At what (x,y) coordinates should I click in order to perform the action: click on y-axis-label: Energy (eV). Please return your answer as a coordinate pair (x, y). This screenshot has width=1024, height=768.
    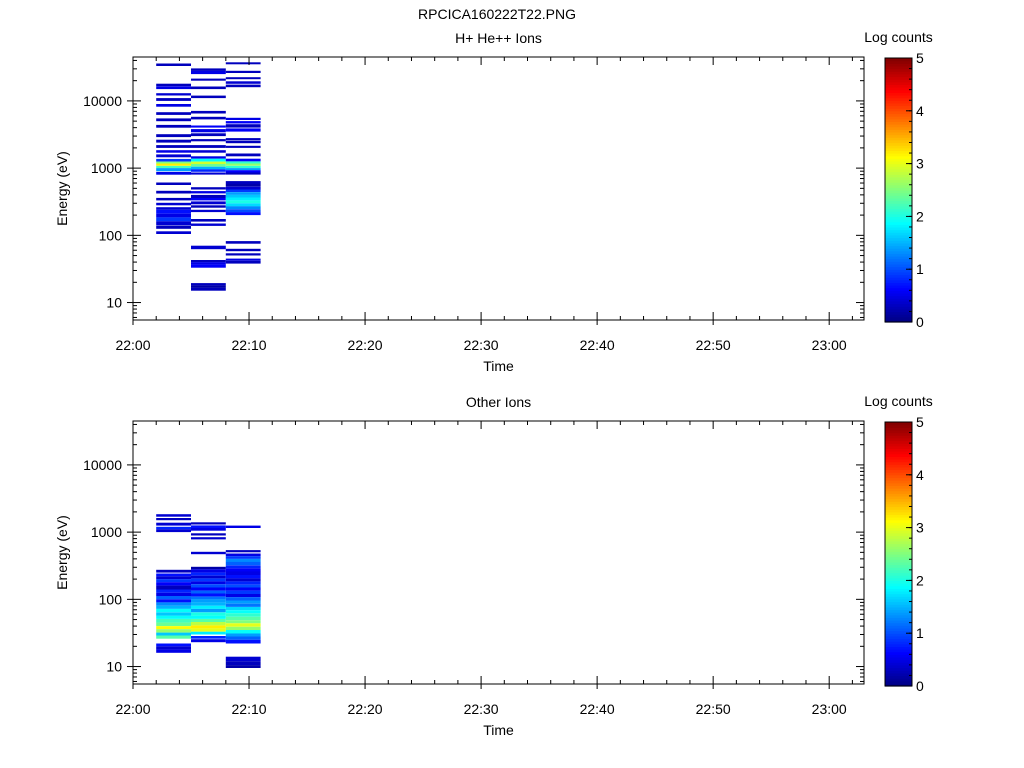
    Looking at the image, I should click on (62, 188).